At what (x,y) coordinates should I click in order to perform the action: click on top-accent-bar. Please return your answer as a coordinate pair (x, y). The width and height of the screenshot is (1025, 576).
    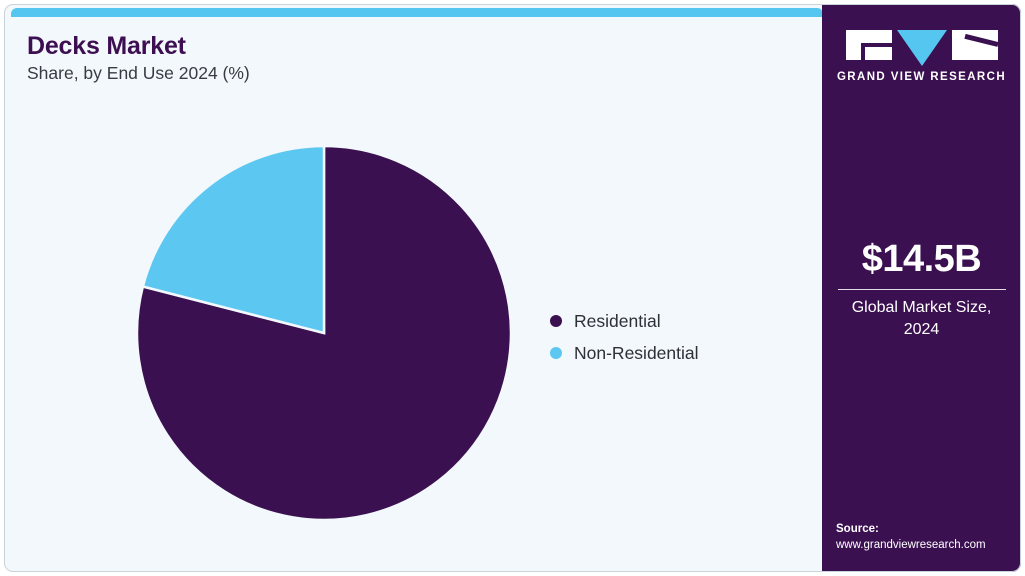
    Looking at the image, I should click on (416, 12).